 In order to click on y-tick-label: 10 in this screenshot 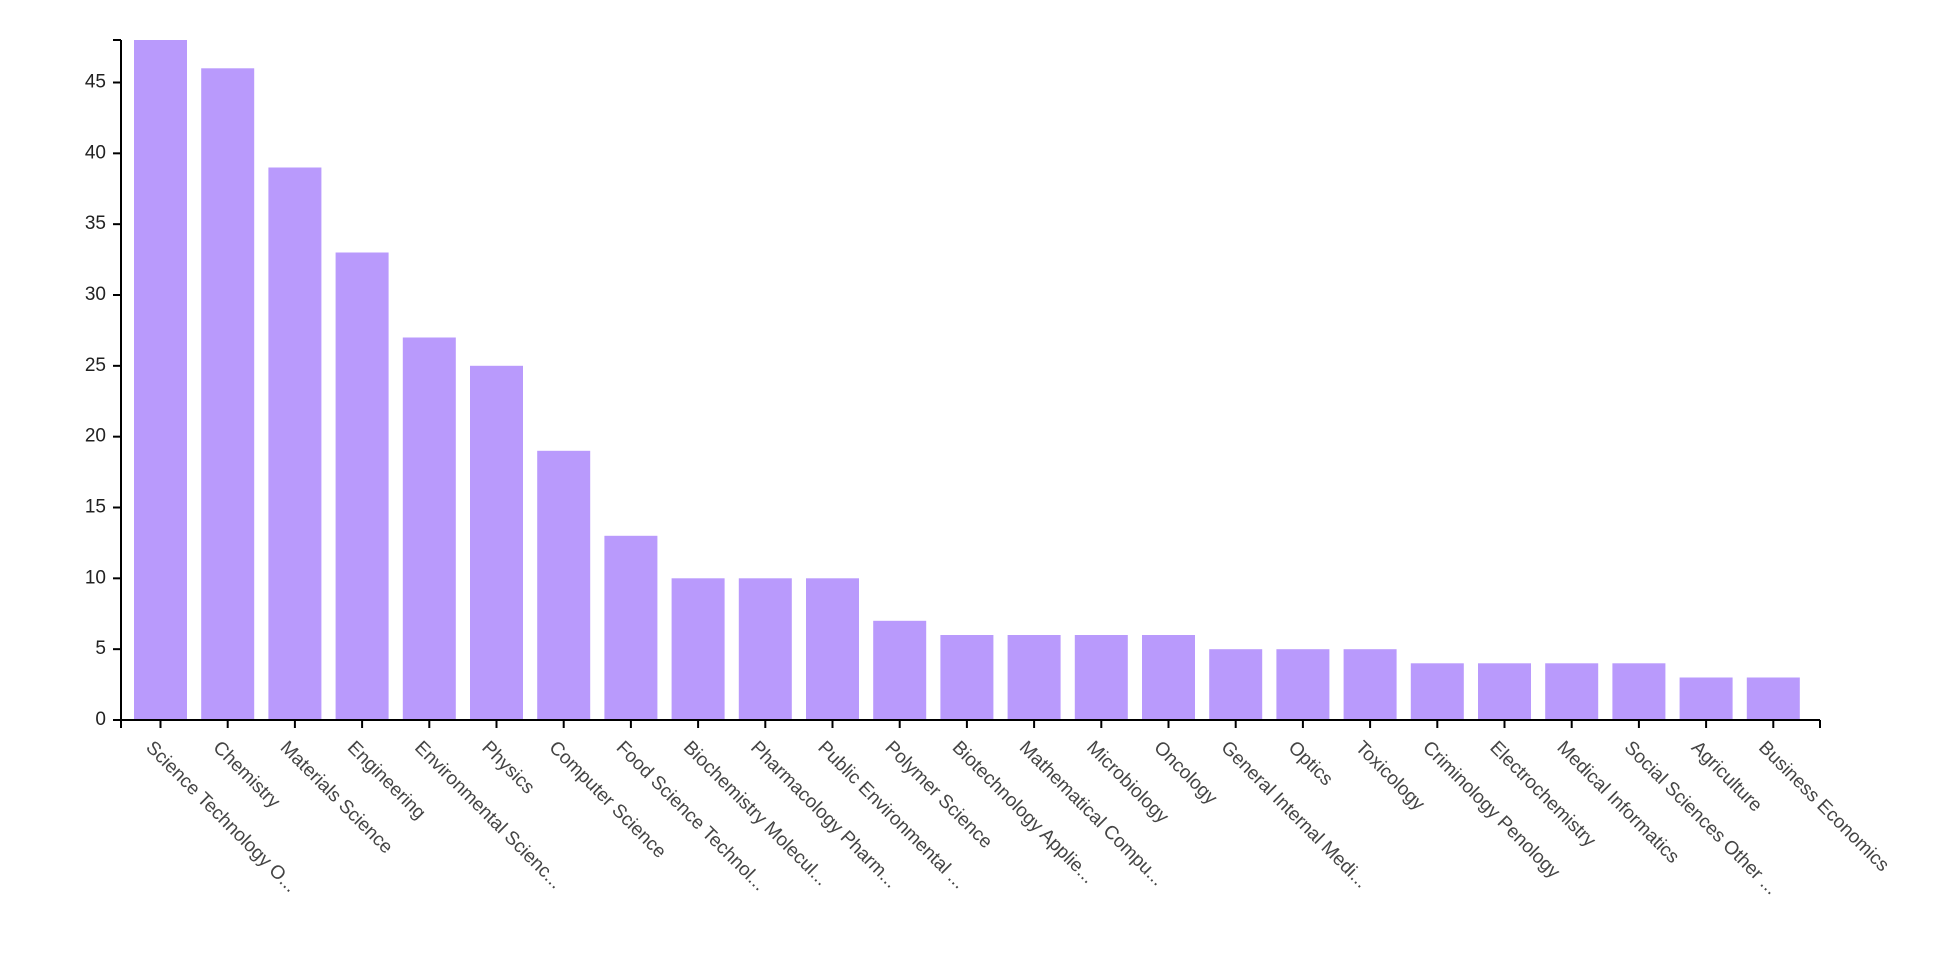, I will do `click(95, 577)`.